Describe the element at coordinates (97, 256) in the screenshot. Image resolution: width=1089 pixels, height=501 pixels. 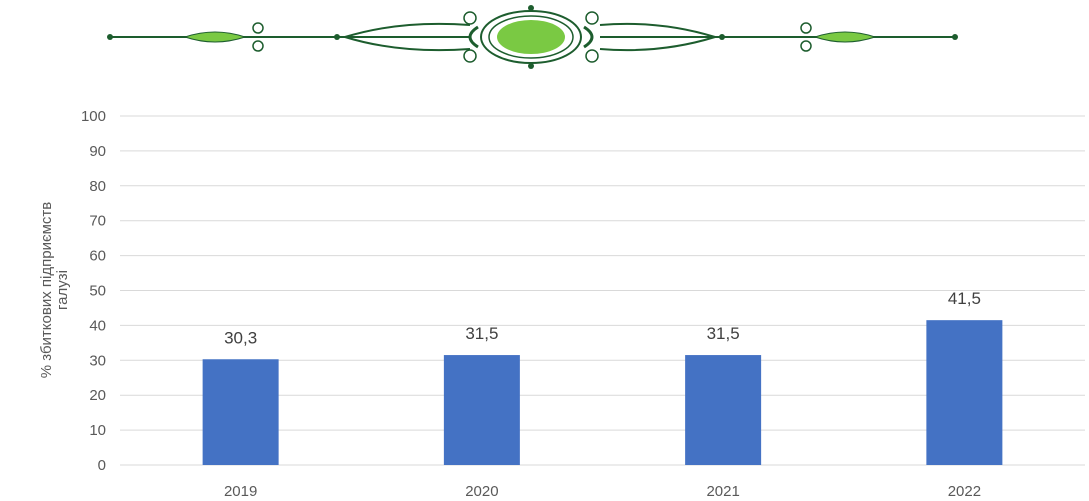
I see `y-tick-label: 60` at that location.